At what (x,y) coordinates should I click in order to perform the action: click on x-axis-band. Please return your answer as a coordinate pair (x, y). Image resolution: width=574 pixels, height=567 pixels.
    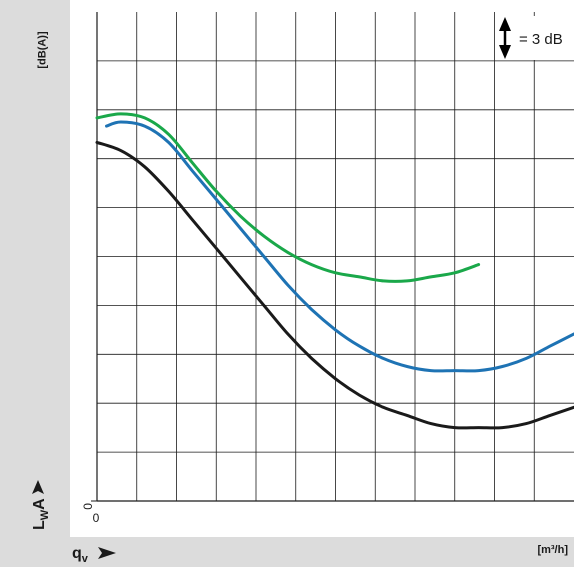
    Looking at the image, I should click on (287, 552).